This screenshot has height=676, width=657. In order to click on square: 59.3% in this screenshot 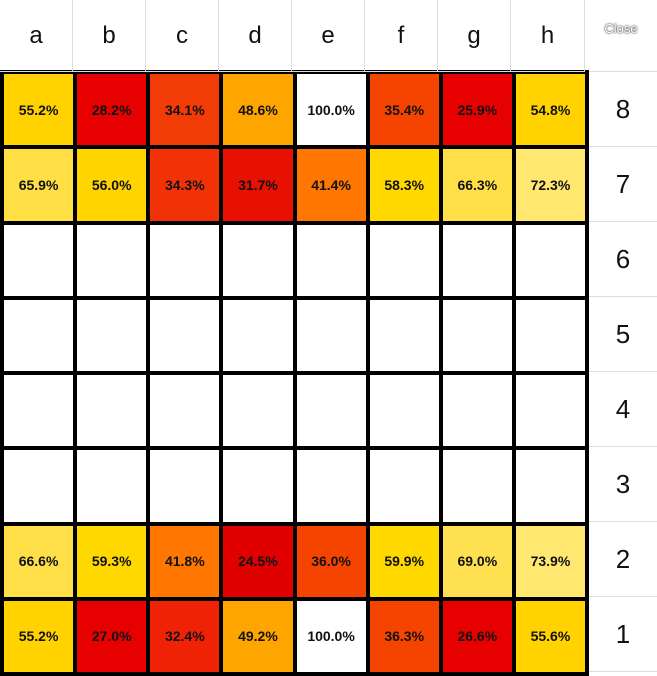, I will do `click(112, 561)`.